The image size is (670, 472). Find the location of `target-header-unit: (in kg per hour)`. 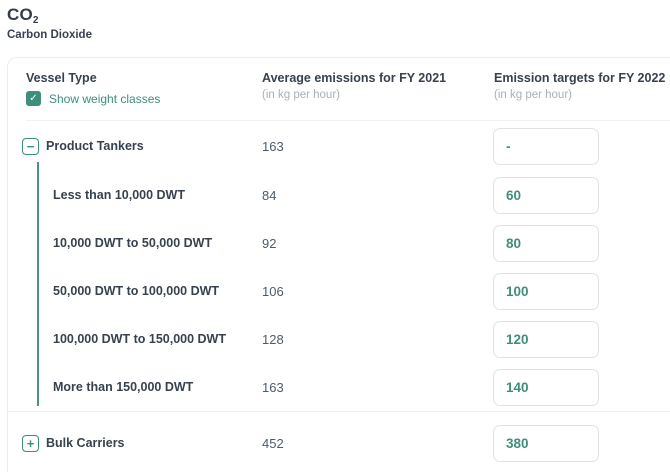

target-header-unit: (in kg per hour) is located at coordinates (533, 95).